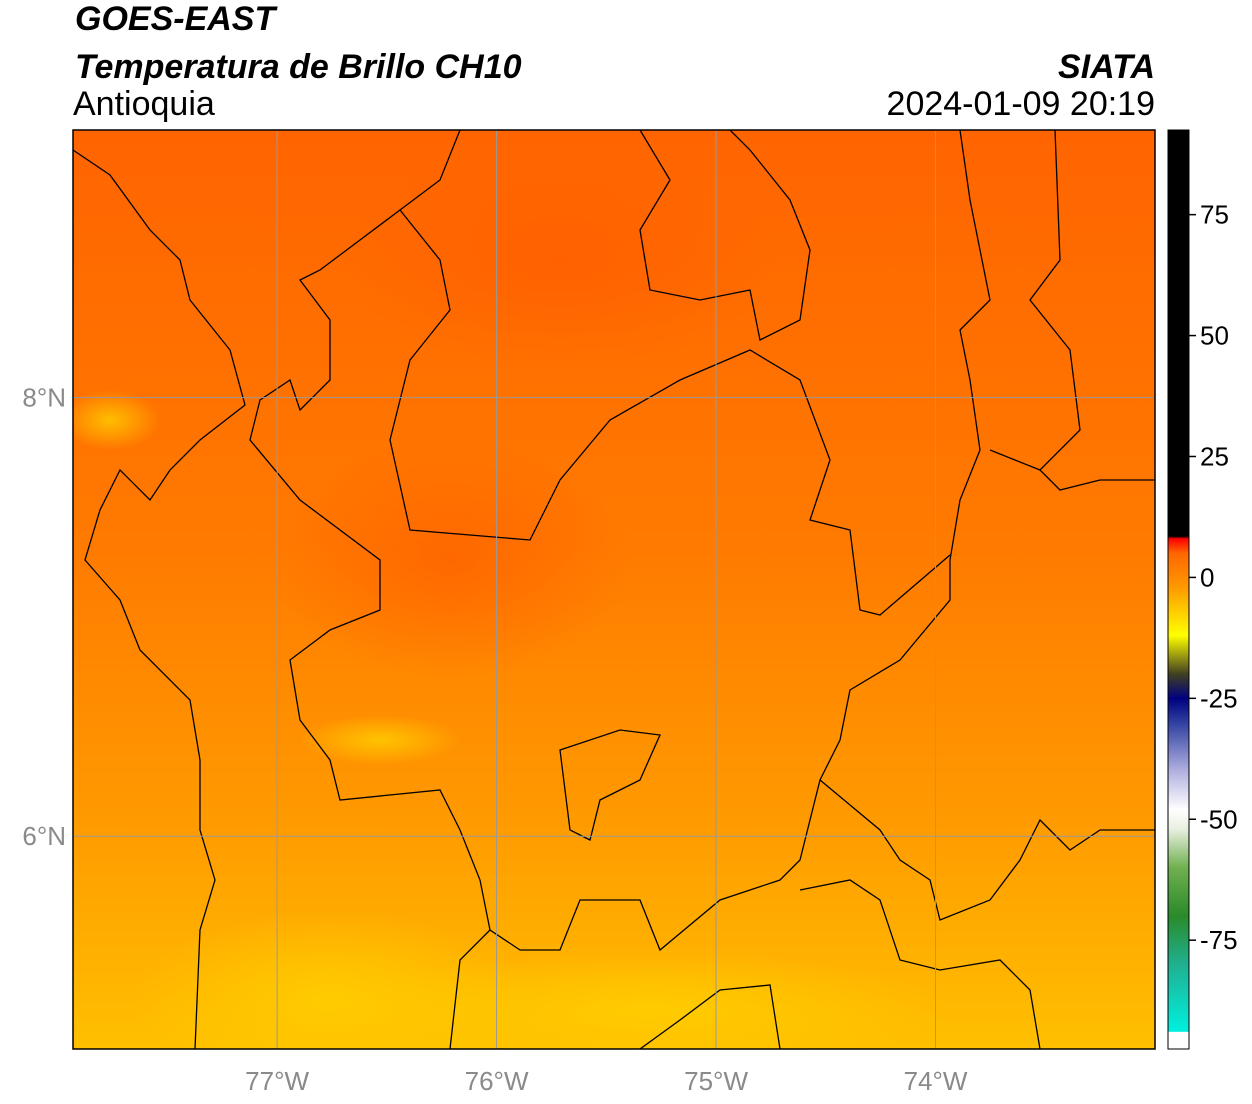  I want to click on datetime: 2024-01-09 20:19, so click(1021, 104).